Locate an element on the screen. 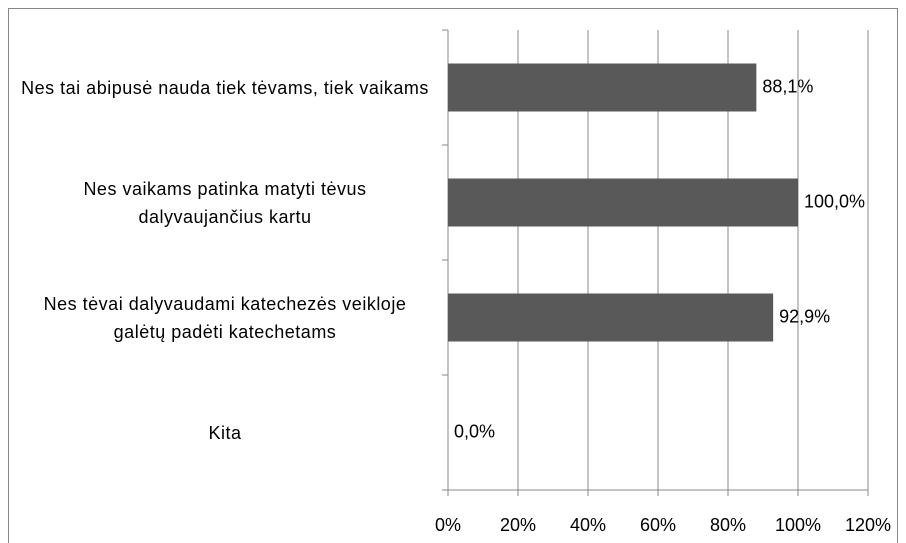 This screenshot has width=906, height=543. x-tick-label: 20% is located at coordinates (518, 525).